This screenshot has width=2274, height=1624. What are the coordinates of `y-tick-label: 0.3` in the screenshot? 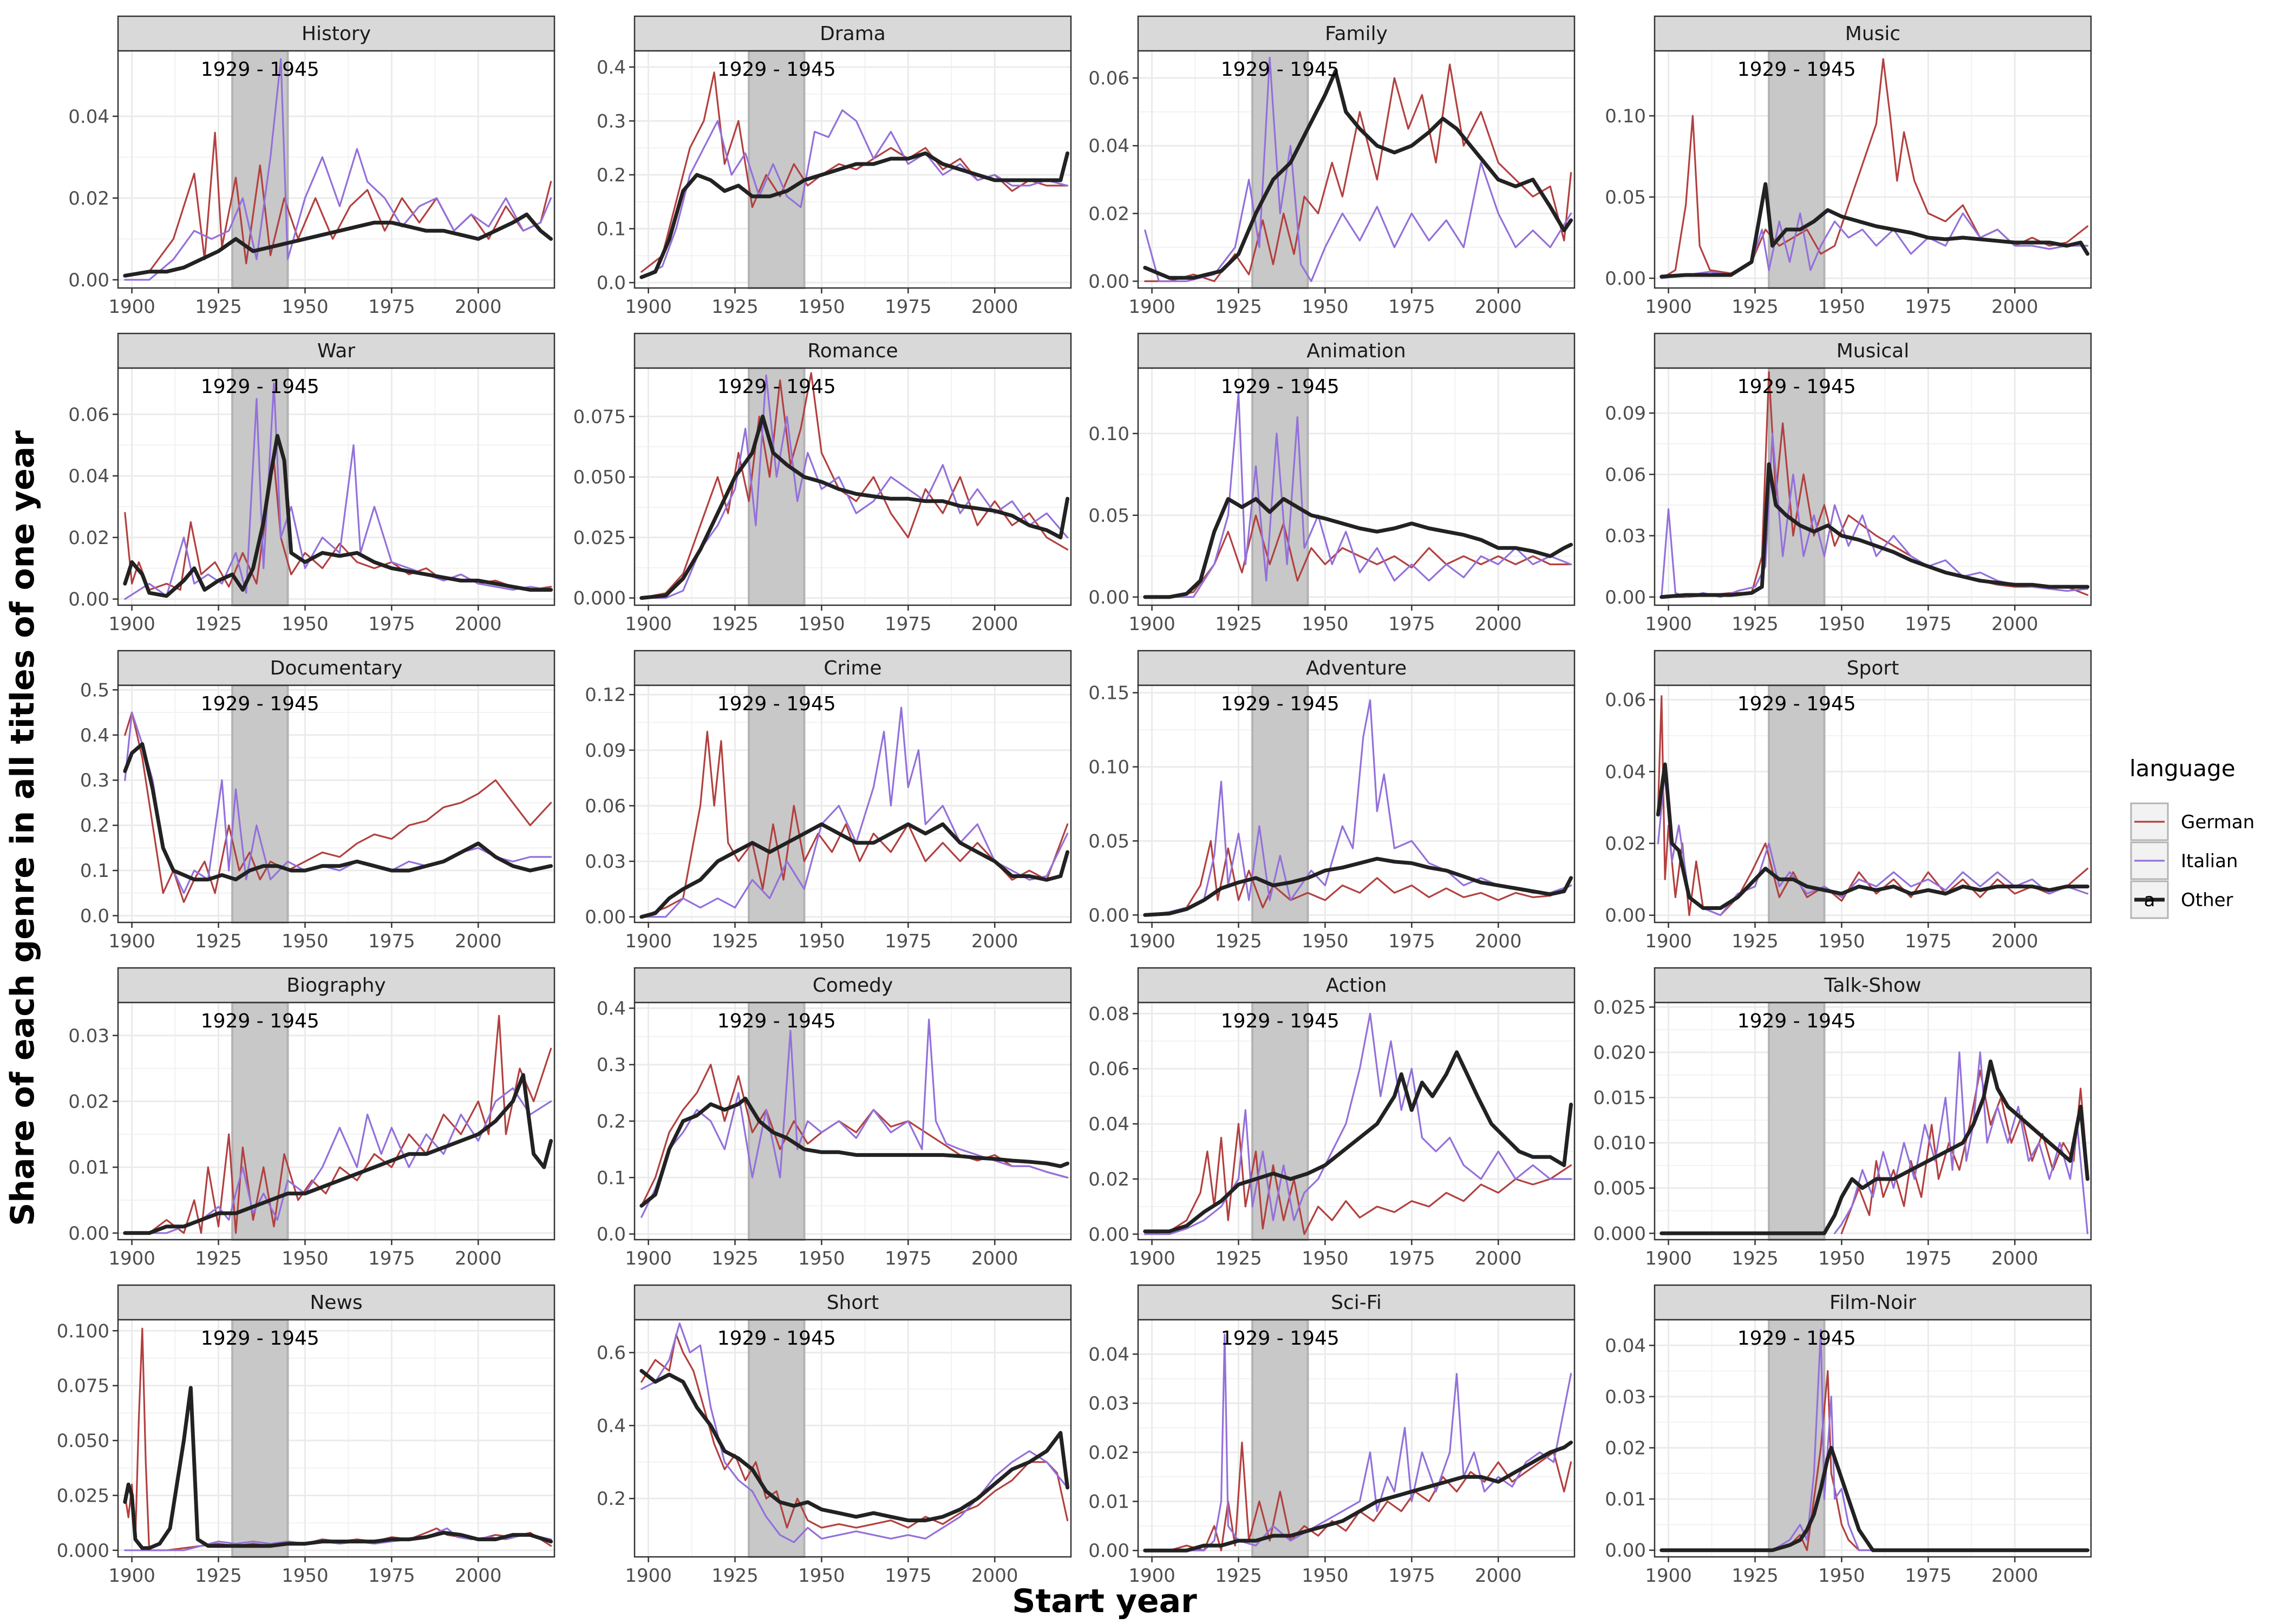 It's located at (612, 121).